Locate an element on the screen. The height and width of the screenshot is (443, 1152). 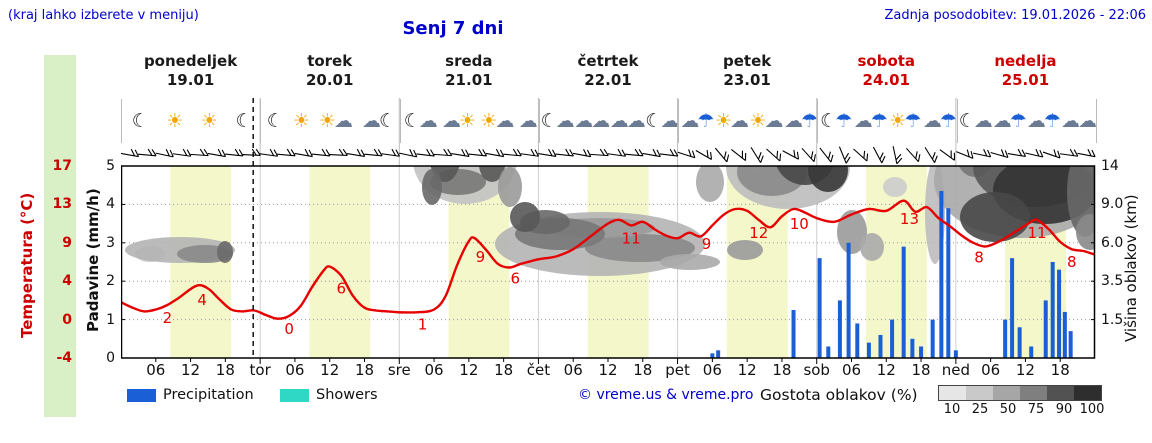
day-date: 21.01 is located at coordinates (469, 79).